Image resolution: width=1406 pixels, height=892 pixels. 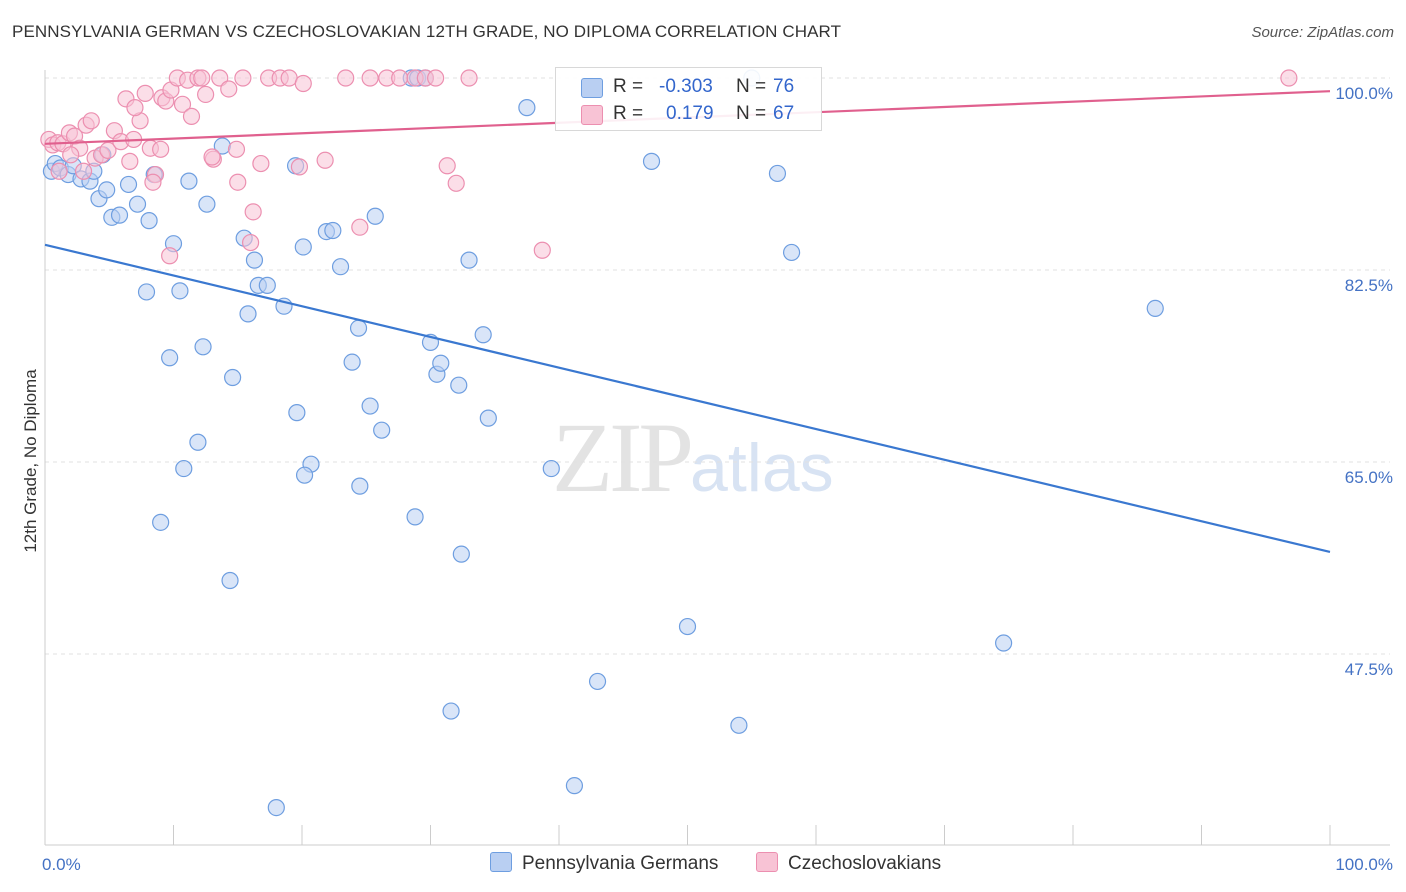 I want to click on legend-item-czechoslovakians: Czechoslovakians, so click(x=848, y=863).